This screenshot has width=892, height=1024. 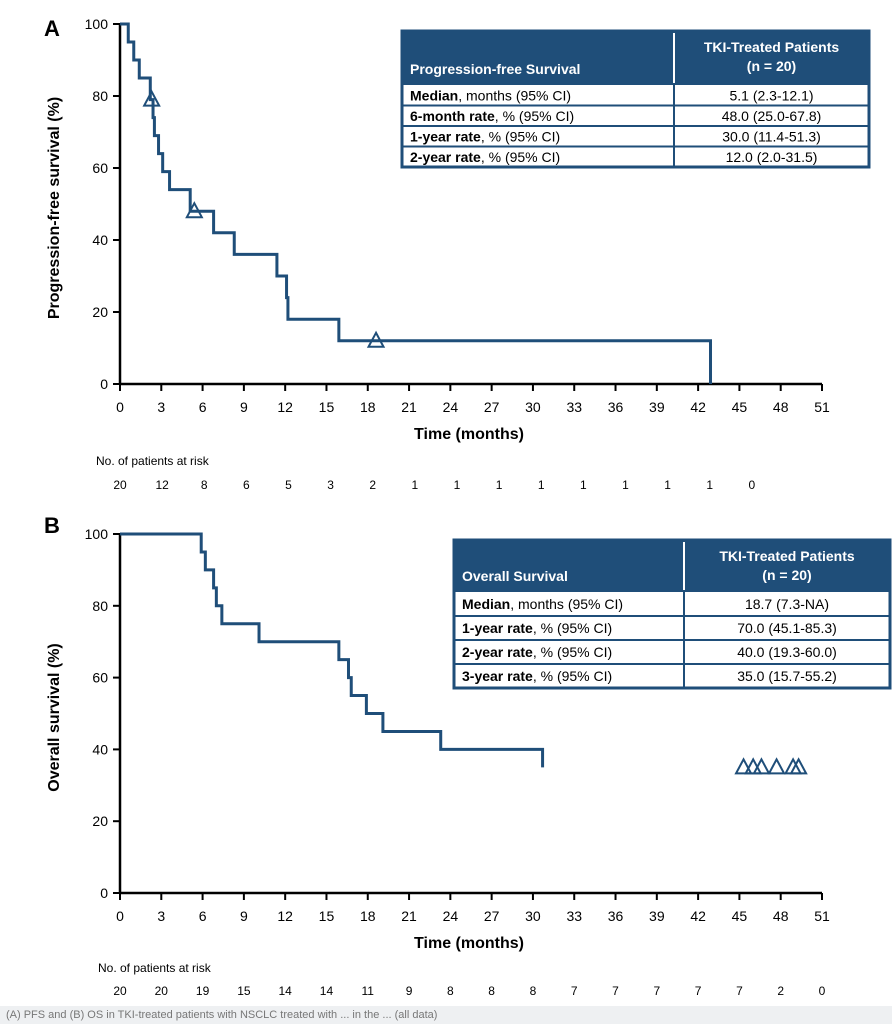 What do you see at coordinates (285, 407) in the screenshot?
I see `x-tick-label: 12` at bounding box center [285, 407].